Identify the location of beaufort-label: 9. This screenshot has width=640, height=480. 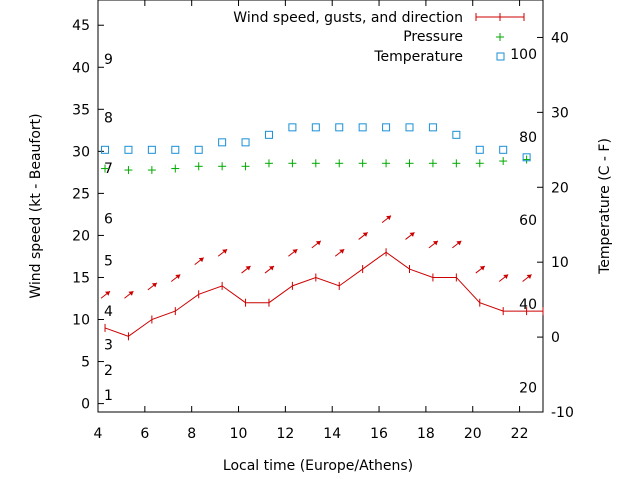
(108, 60).